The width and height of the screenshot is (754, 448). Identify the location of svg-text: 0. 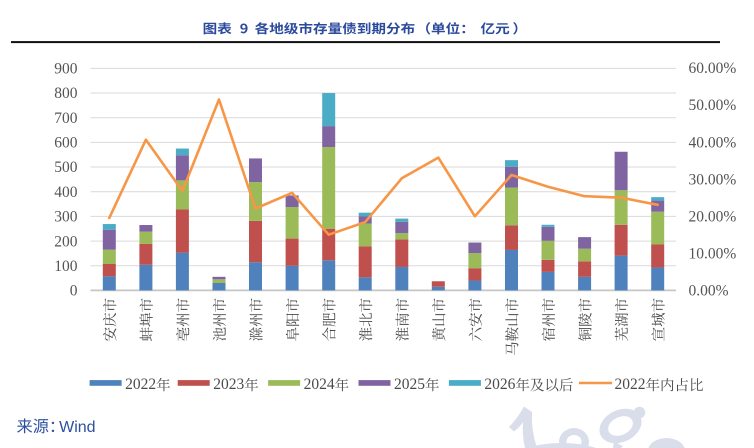
(74, 291).